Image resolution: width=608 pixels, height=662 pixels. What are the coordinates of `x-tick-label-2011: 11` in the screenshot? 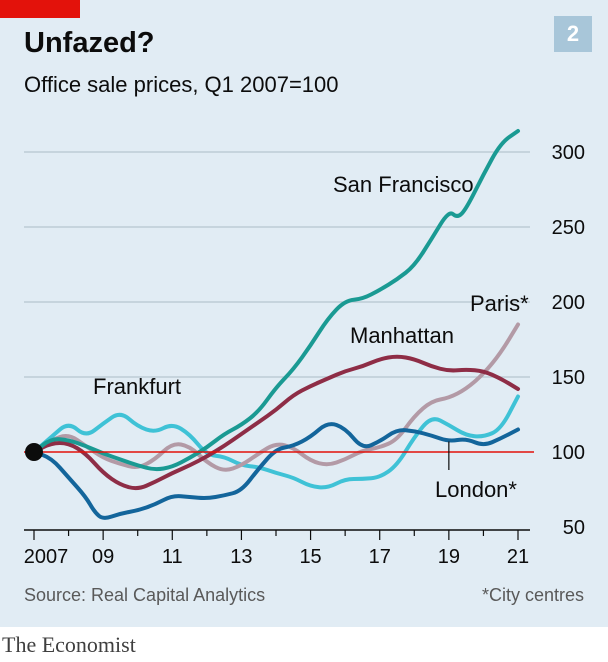 It's located at (172, 557).